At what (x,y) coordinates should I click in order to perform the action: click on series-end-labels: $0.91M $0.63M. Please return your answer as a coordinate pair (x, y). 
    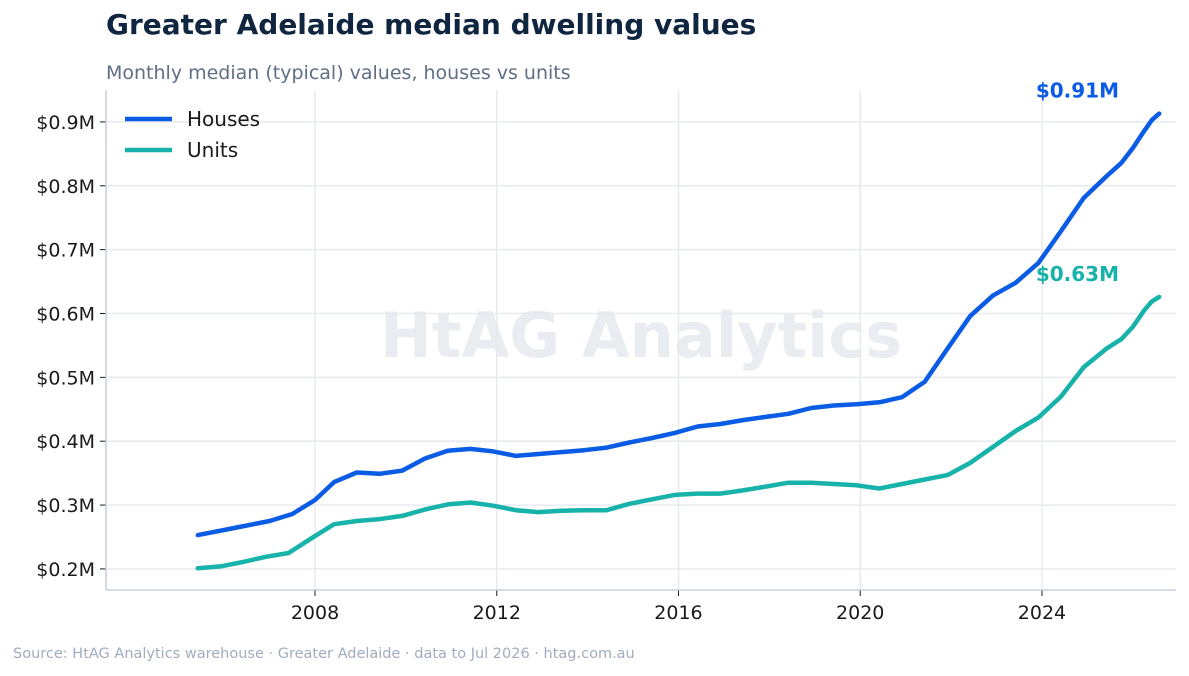
    Looking at the image, I should click on (1077, 182).